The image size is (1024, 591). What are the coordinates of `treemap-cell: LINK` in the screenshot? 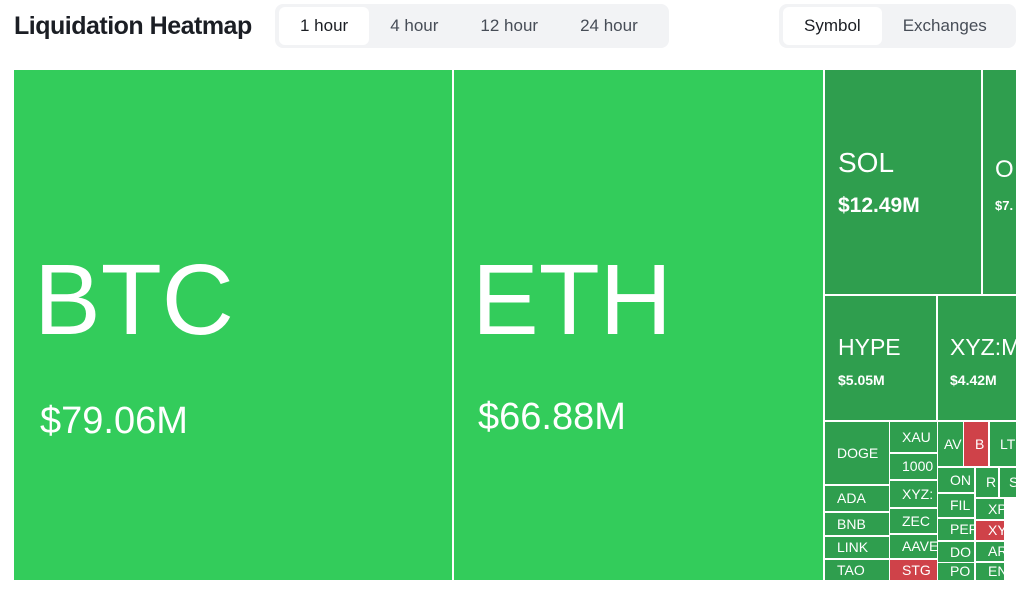 It's located at (857, 547).